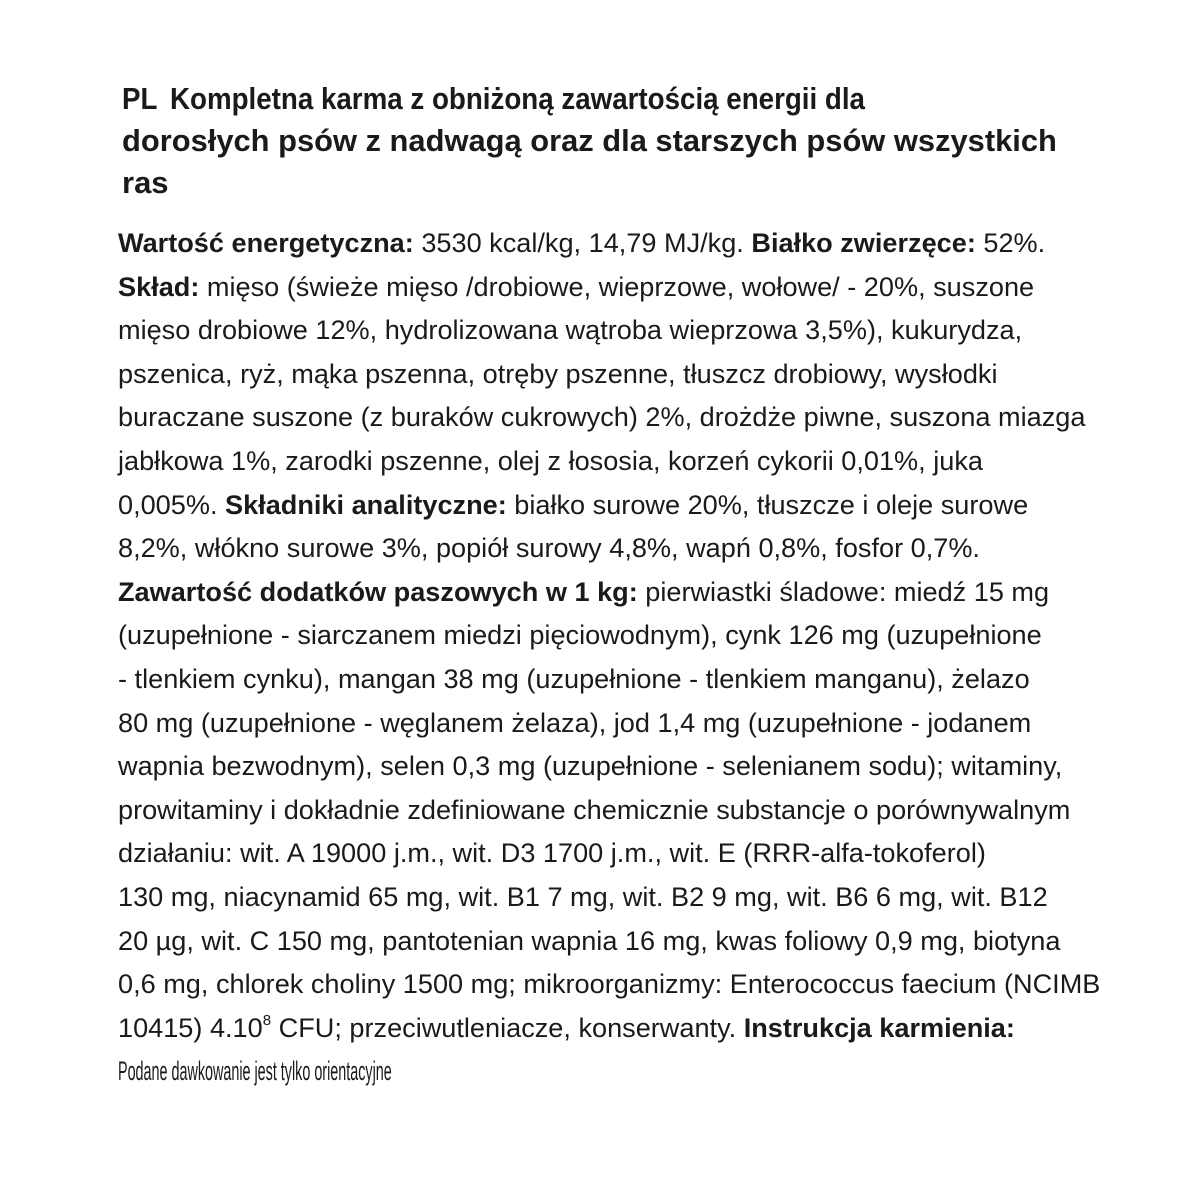  Describe the element at coordinates (879, 1027) in the screenshot. I see `section-label: Instrukcja karmienia:` at that location.